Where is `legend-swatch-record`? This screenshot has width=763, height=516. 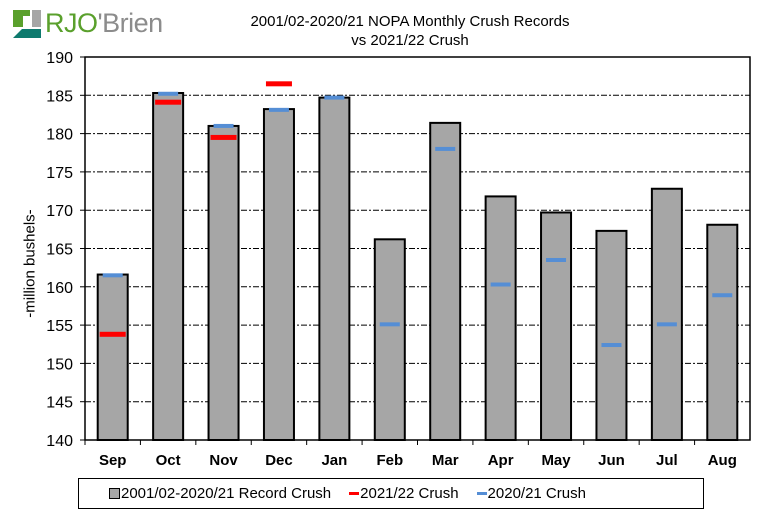 legend-swatch-record is located at coordinates (114, 493).